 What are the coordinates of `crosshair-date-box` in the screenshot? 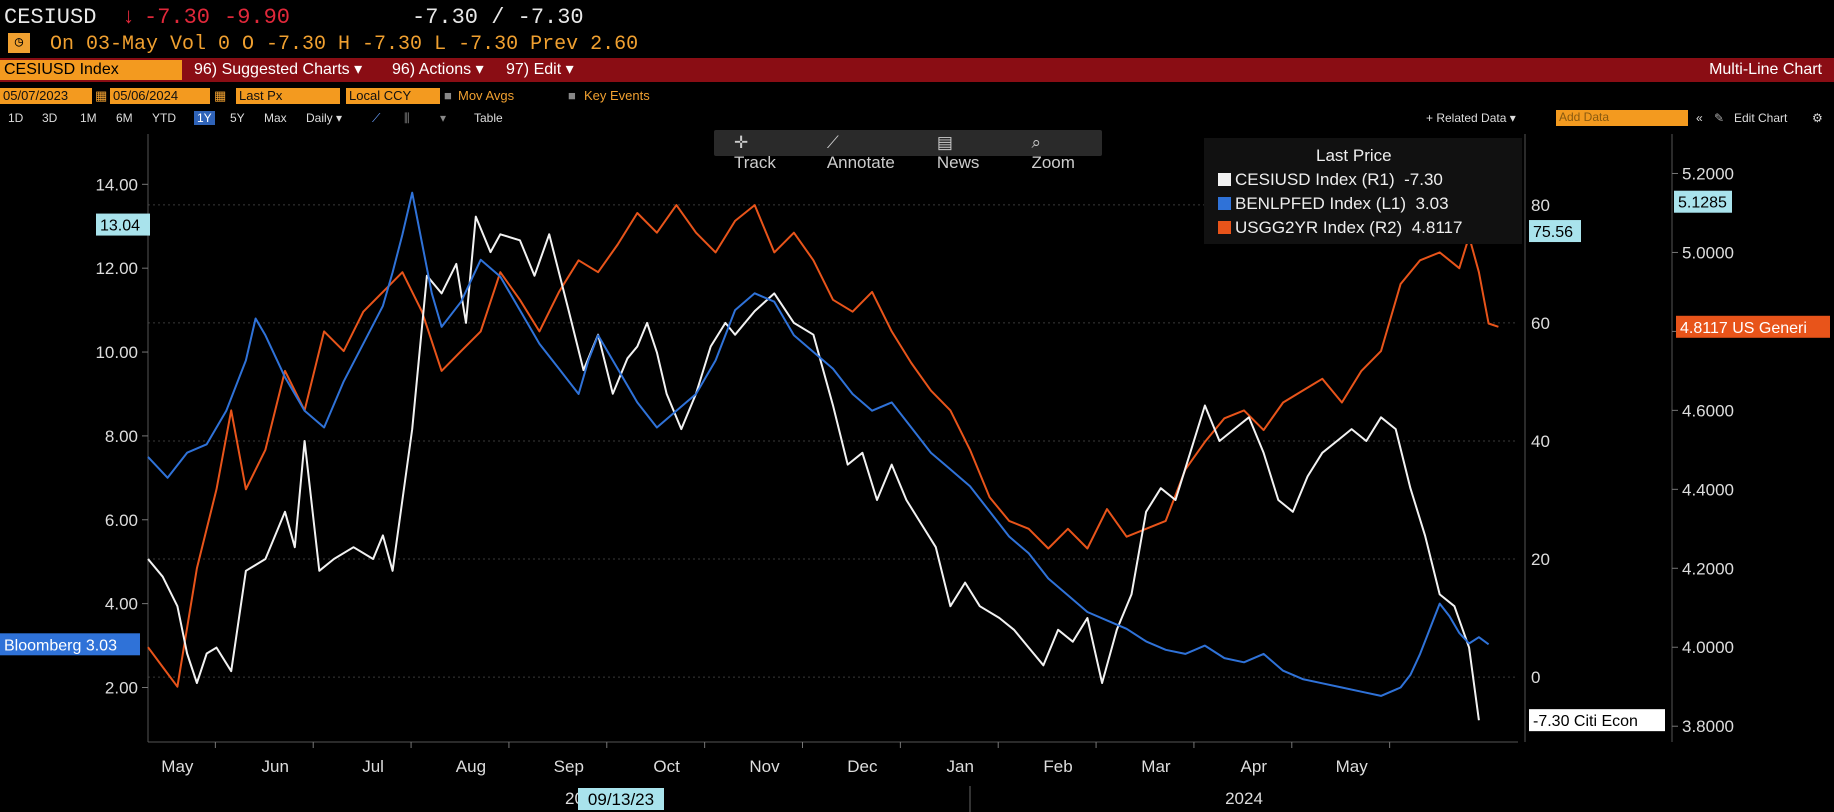 It's located at (621, 799).